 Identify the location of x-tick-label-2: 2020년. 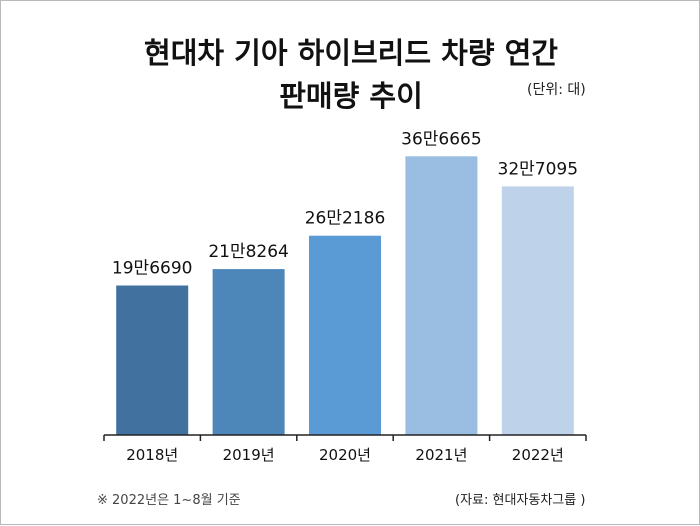
(345, 455).